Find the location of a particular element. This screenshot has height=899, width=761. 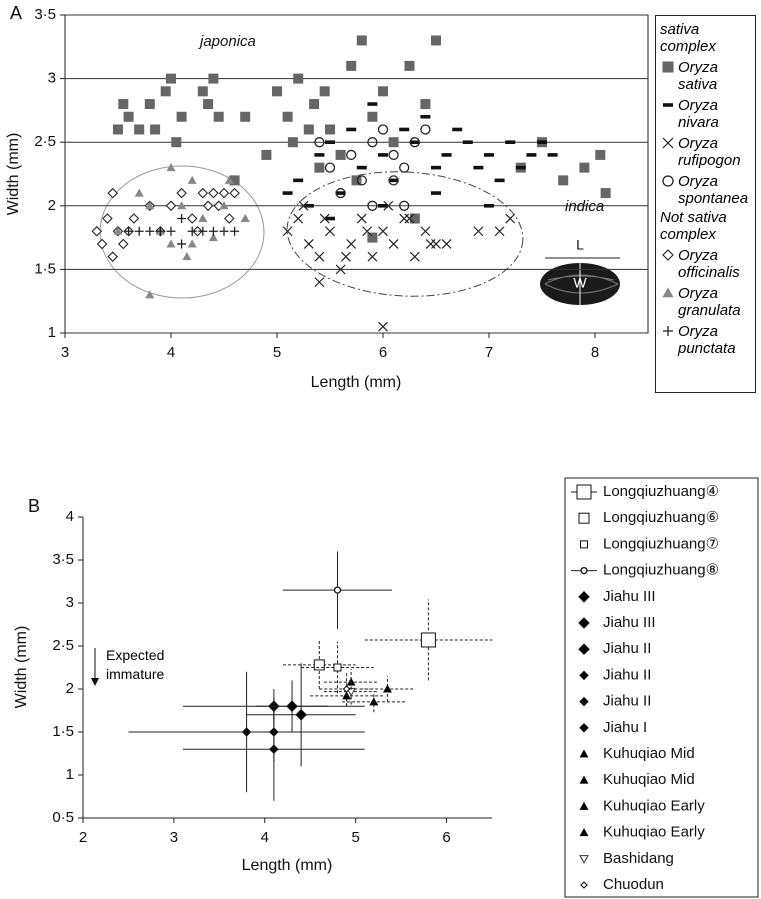

legend-label: Jiahu II is located at coordinates (627, 701).